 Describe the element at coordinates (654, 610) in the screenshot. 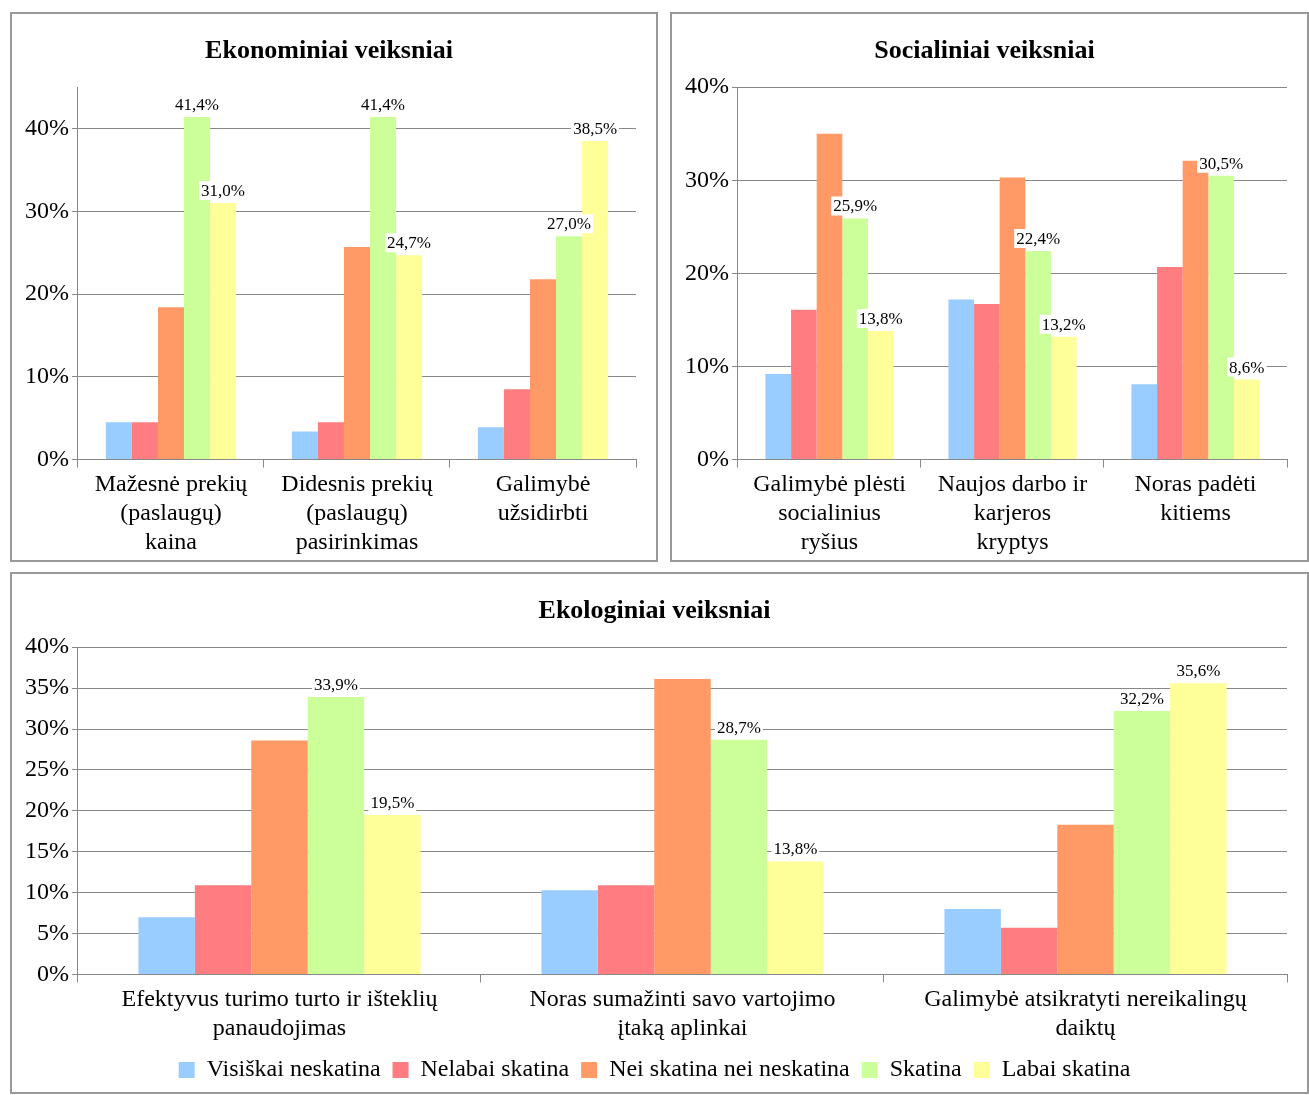

I see `chart-title: Ekologiniai veiksniai` at that location.